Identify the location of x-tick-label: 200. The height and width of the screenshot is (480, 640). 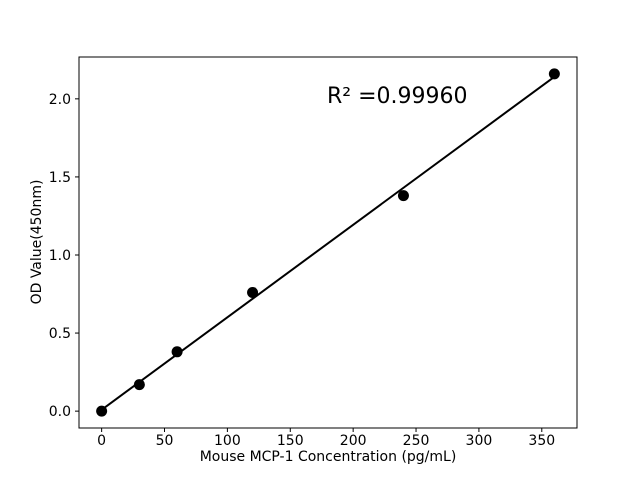
(353, 441).